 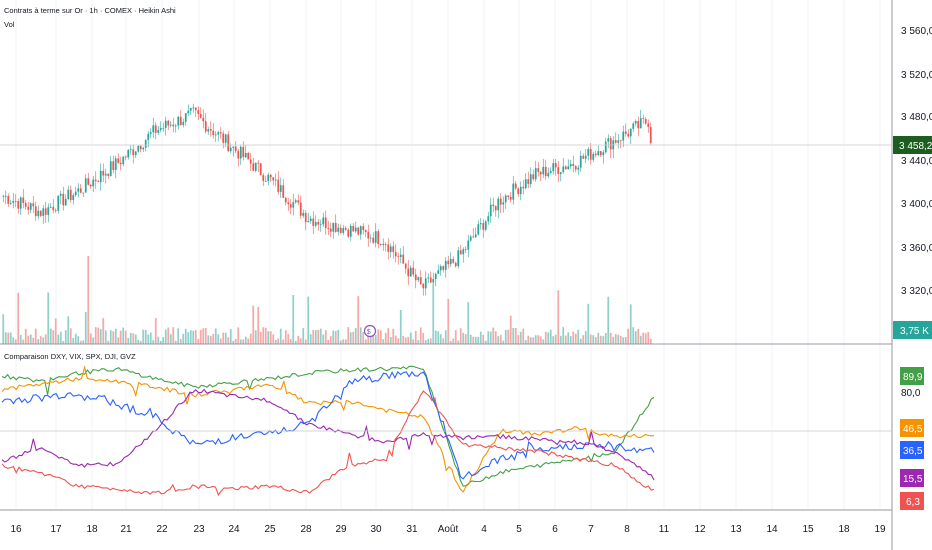 I want to click on indicator-tag-value: 89,9, so click(x=913, y=377).